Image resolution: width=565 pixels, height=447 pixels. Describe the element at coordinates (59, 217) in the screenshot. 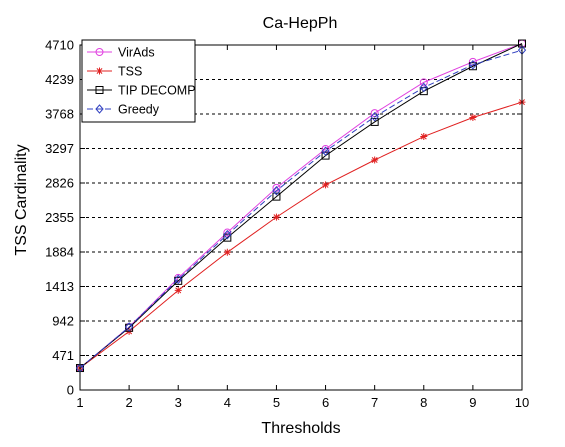

I see `y-tick-label: 2355` at that location.